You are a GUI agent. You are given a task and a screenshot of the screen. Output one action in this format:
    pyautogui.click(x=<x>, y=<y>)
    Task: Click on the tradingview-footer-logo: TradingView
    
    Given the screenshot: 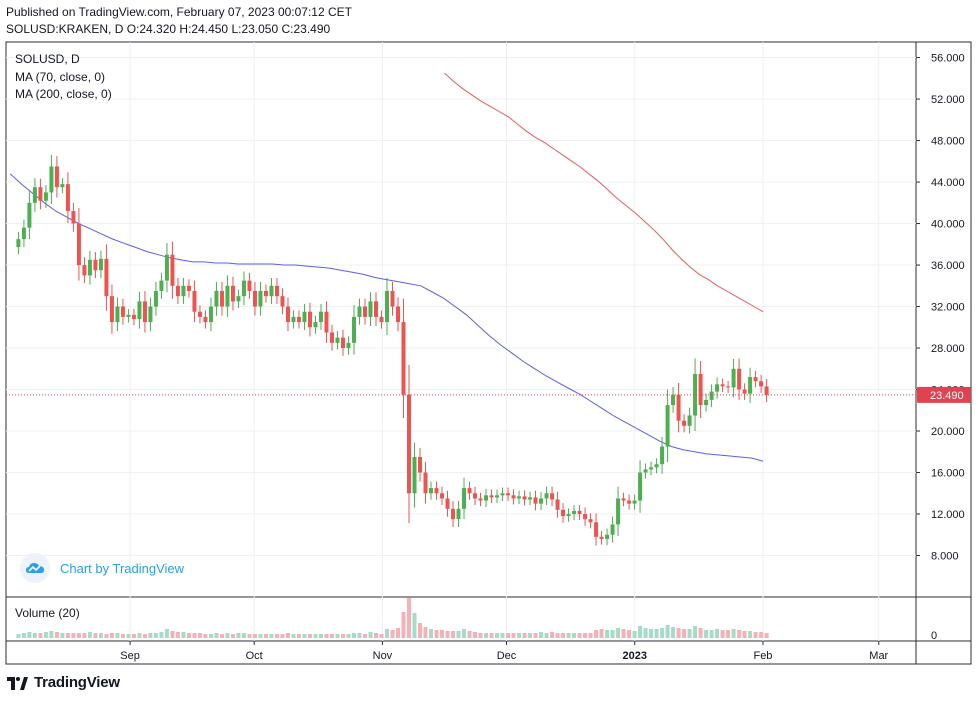 What is the action you would take?
    pyautogui.click(x=63, y=682)
    